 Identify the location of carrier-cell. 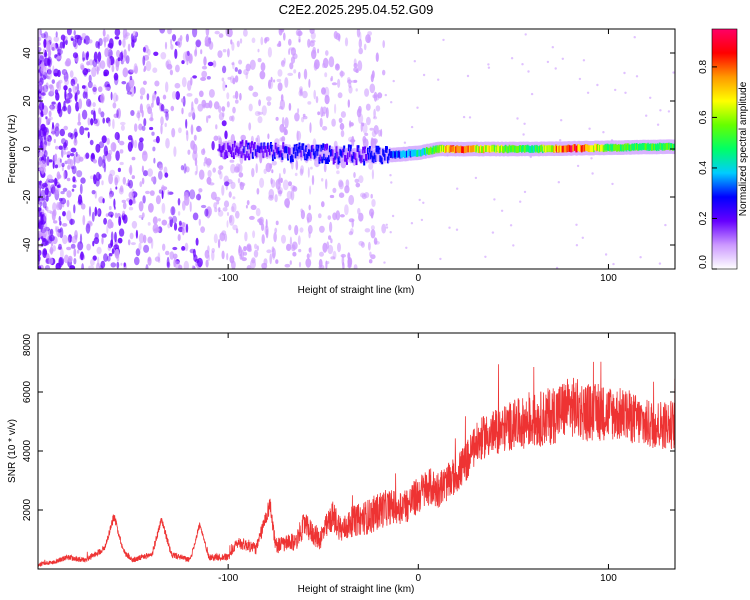
(323, 146).